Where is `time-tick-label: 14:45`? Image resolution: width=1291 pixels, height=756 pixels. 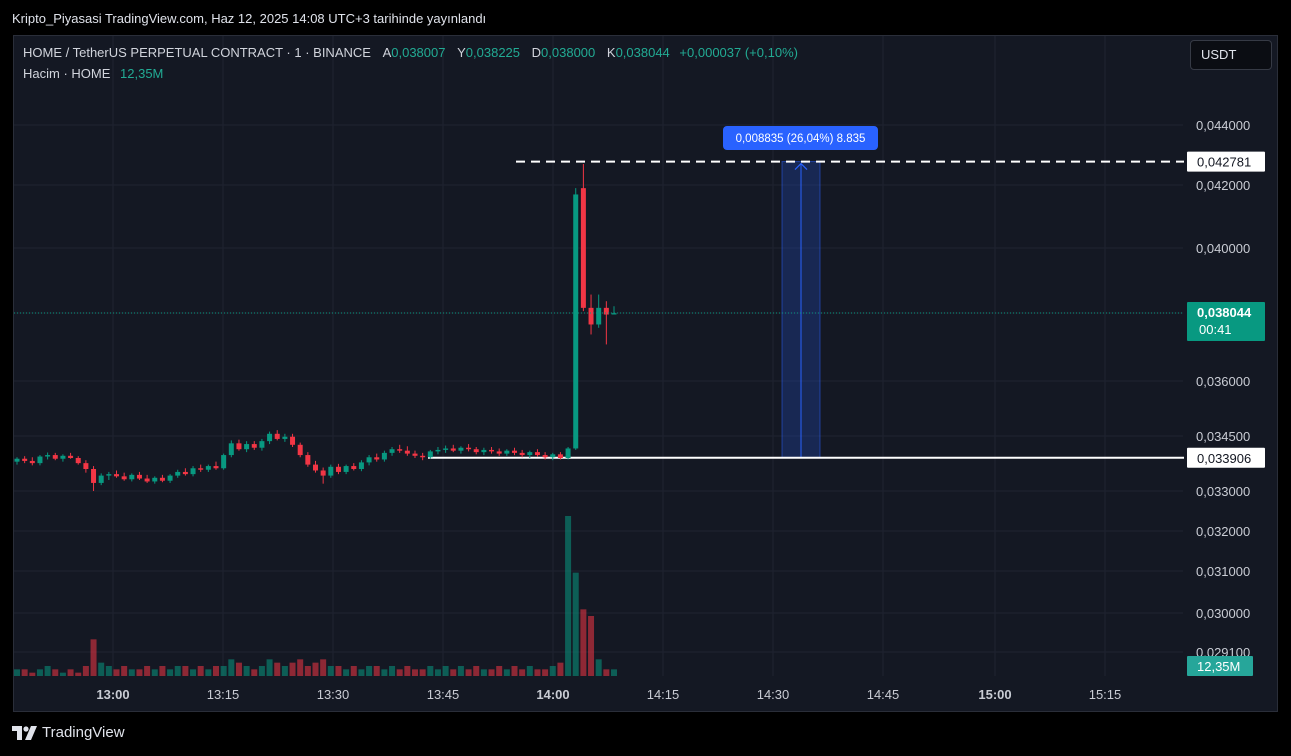
time-tick-label: 14:45 is located at coordinates (883, 694).